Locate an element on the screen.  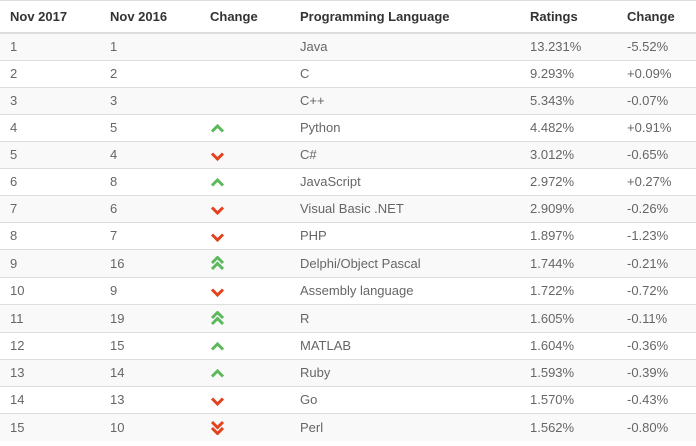
table-row: 7 6 Visual Basic .NET 2.909% -0.26% is located at coordinates (348, 209).